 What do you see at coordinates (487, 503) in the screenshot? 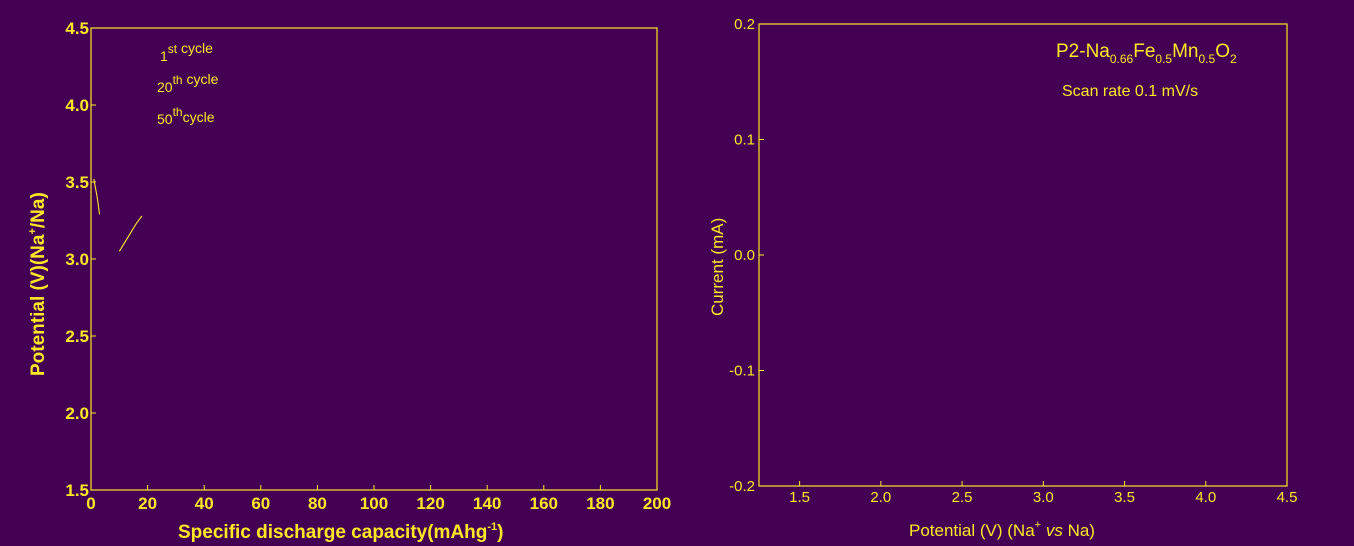
I see `x-tick-label: 140` at bounding box center [487, 503].